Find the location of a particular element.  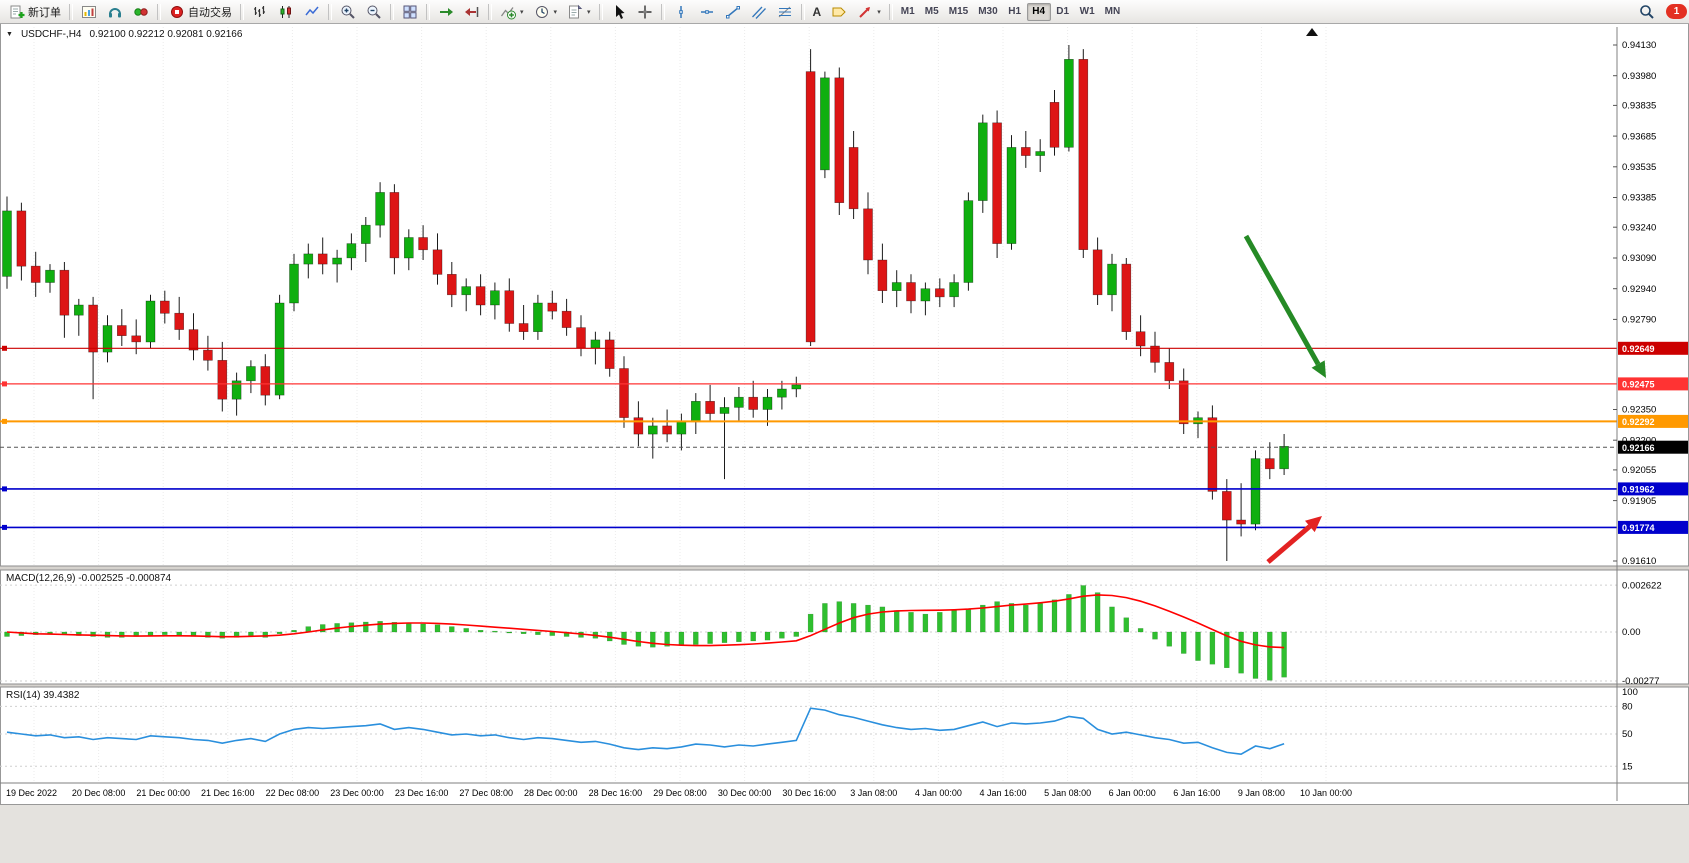

toolbar: 新订单 is located at coordinates (844, 12).